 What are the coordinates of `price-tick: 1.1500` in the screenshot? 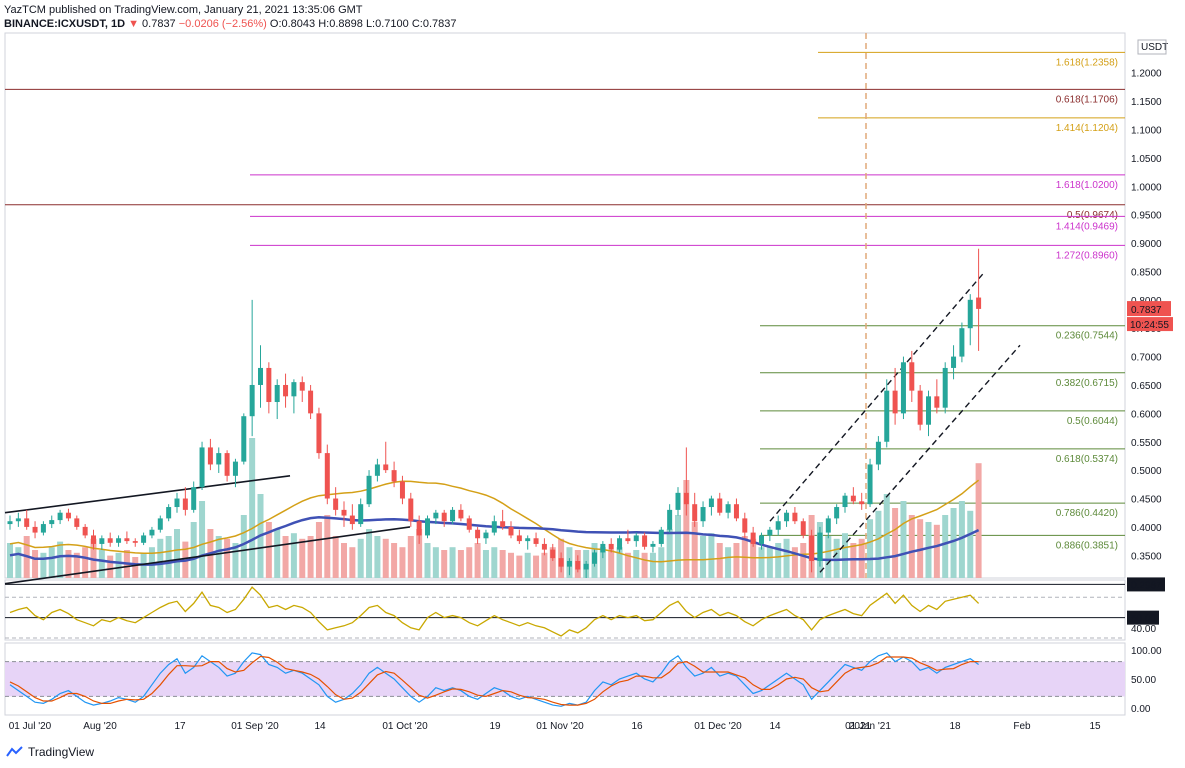 It's located at (1146, 102).